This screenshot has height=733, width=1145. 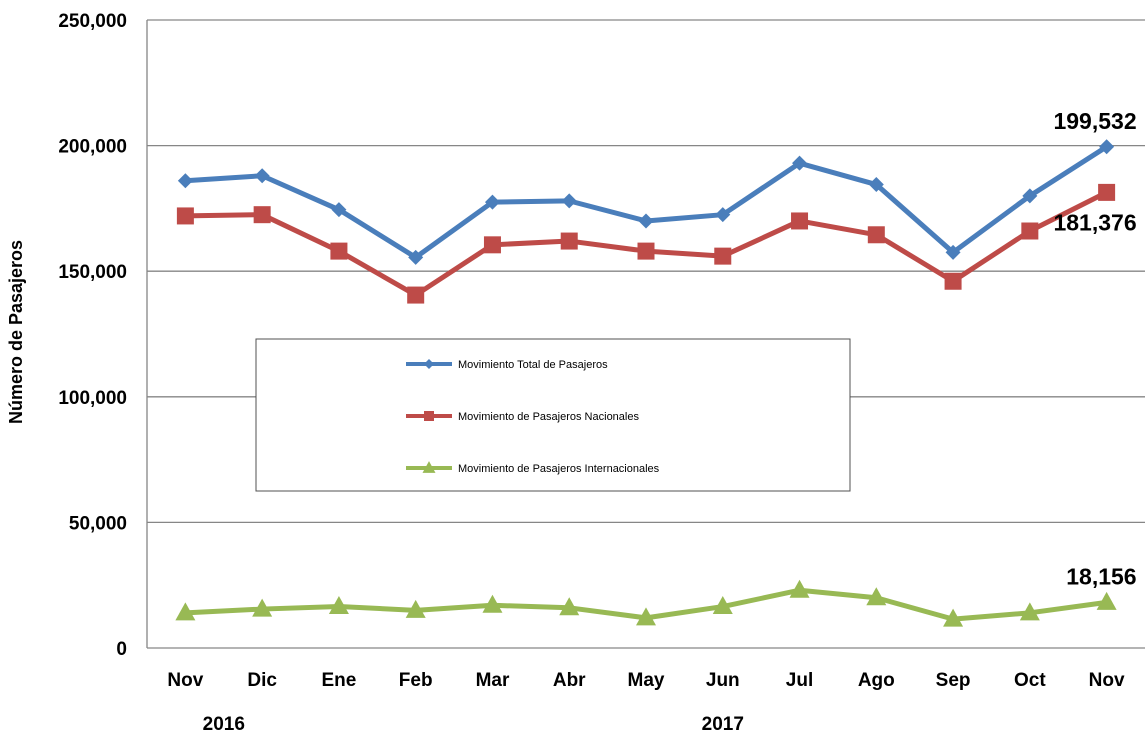 I want to click on legend-item: Movimiento de Pasajeros Internacionales, so click(x=533, y=468).